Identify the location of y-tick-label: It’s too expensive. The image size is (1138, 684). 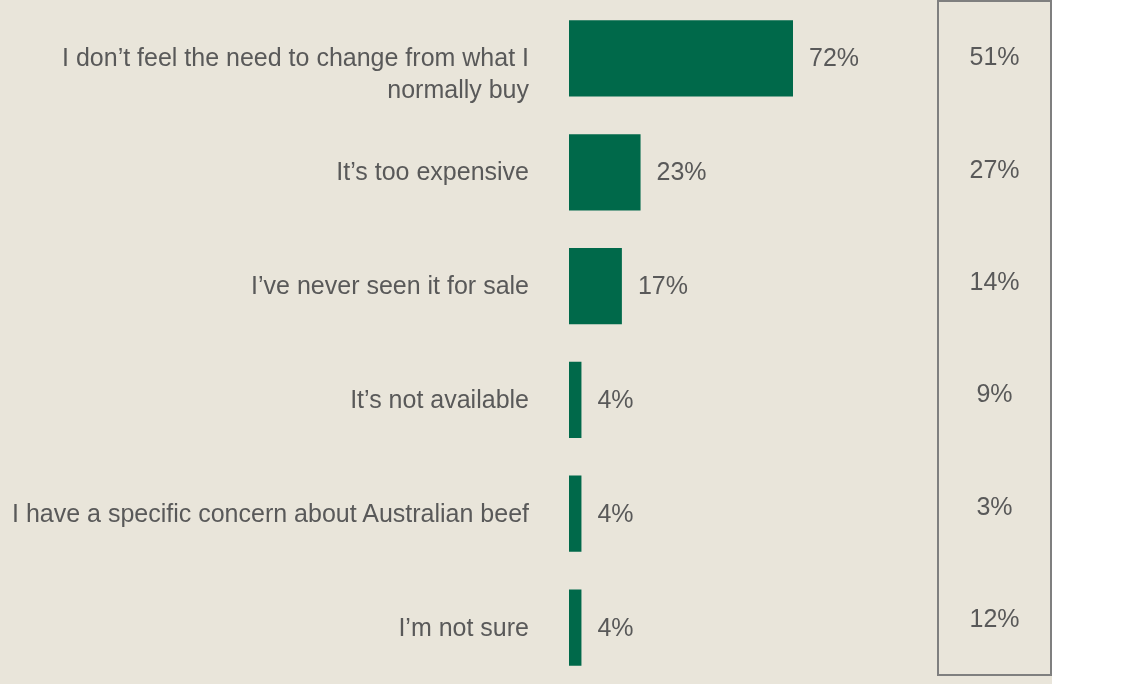
(432, 171).